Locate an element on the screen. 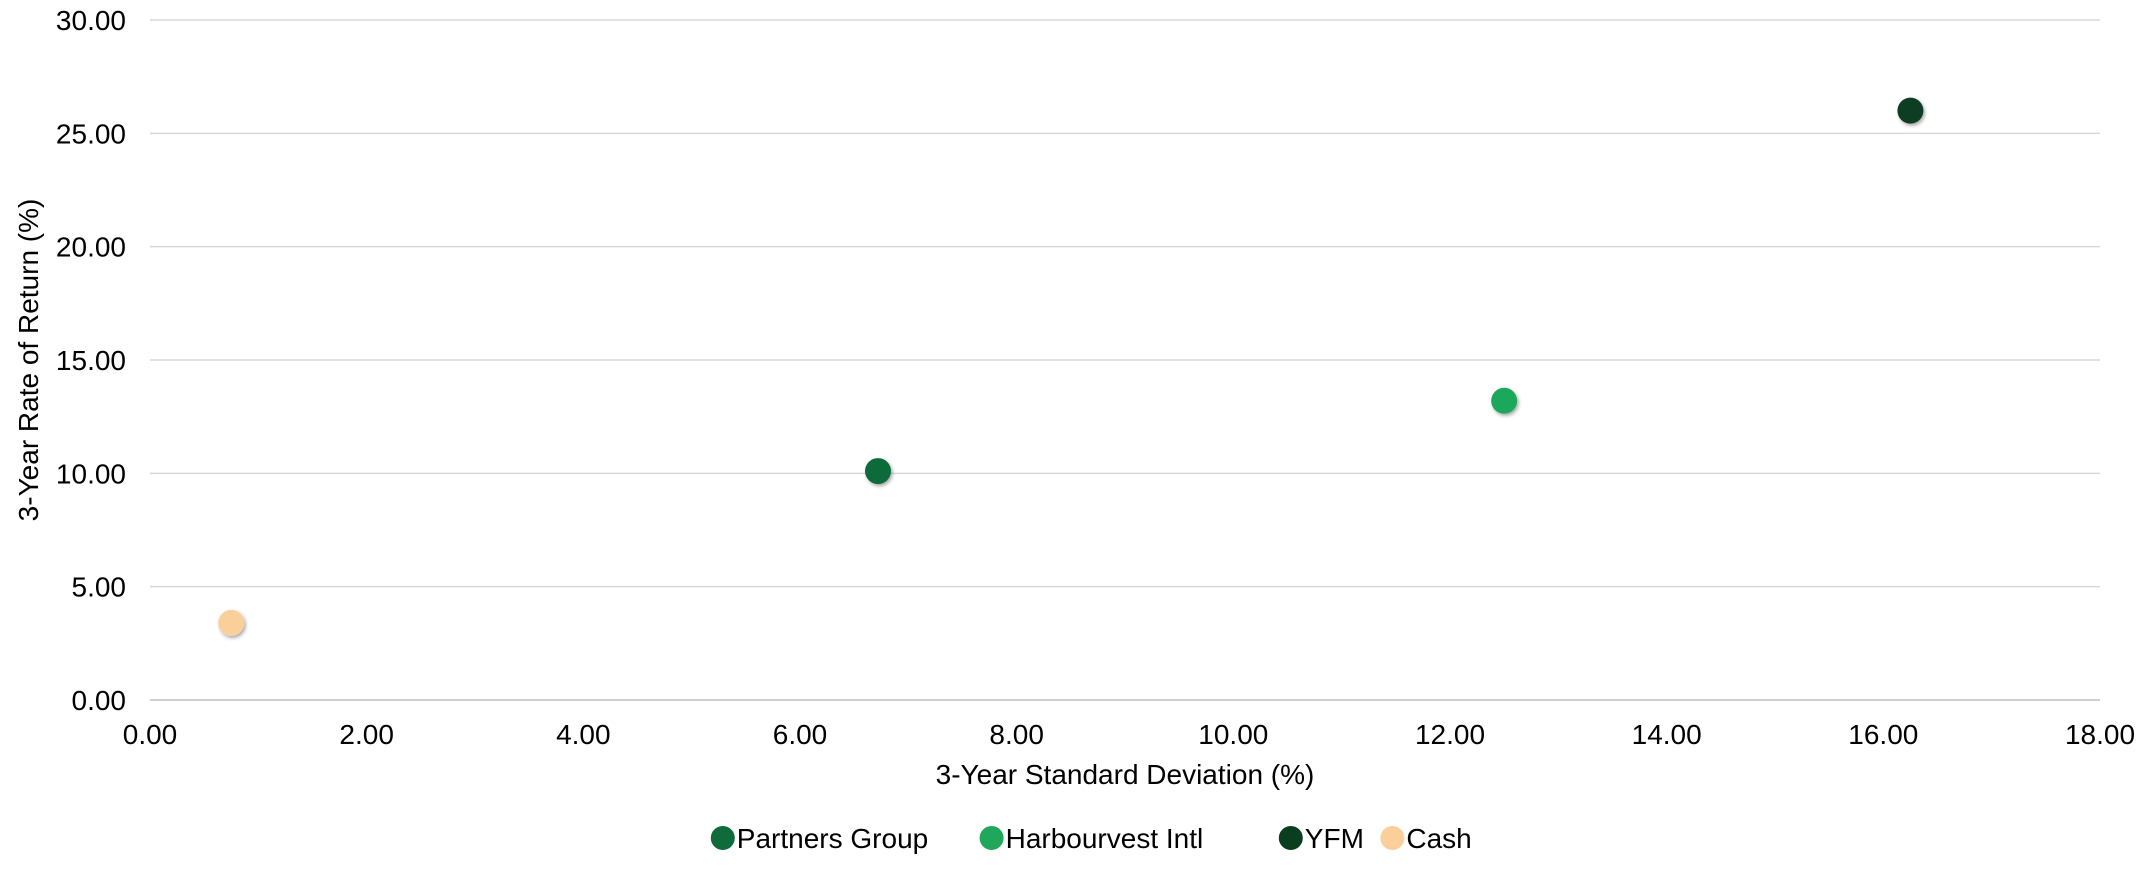 Image resolution: width=2156 pixels, height=870 pixels. y-tick-label: 25.00 is located at coordinates (91, 133).